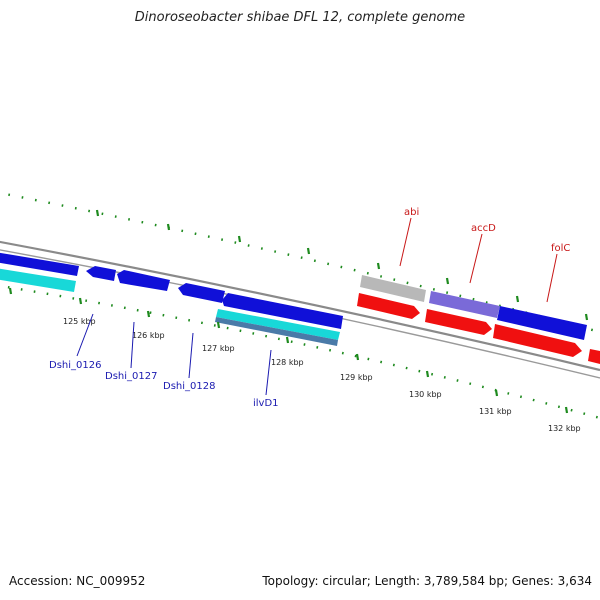 The height and width of the screenshot is (600, 600). I want to click on gene-label-dshi-0126: Dshi_0126, so click(75, 365).